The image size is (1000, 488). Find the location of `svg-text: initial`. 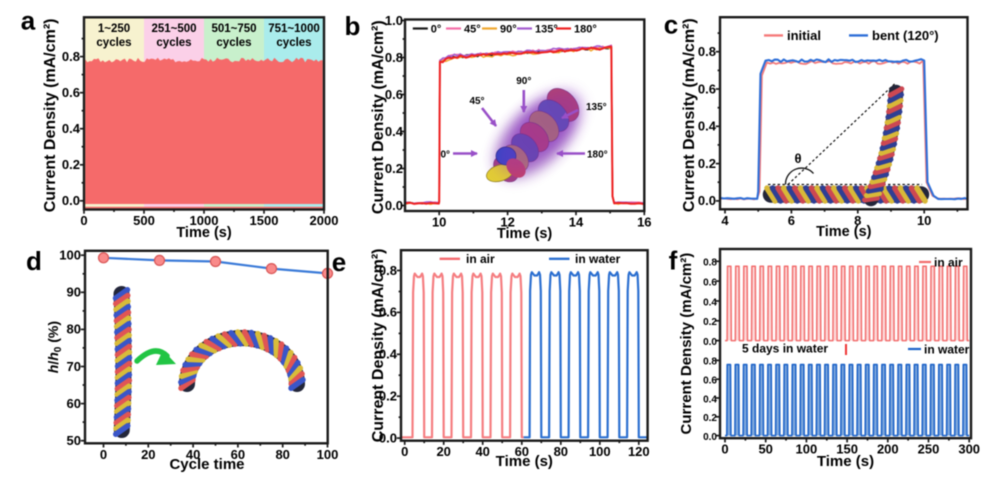

svg-text: initial is located at coordinates (804, 35).